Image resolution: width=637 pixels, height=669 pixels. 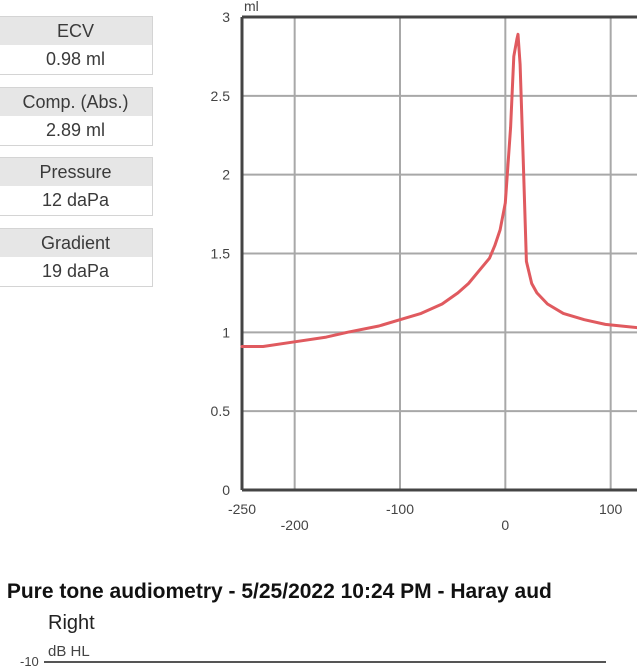 What do you see at coordinates (221, 254) in the screenshot?
I see `y-tick-label: 1.5` at bounding box center [221, 254].